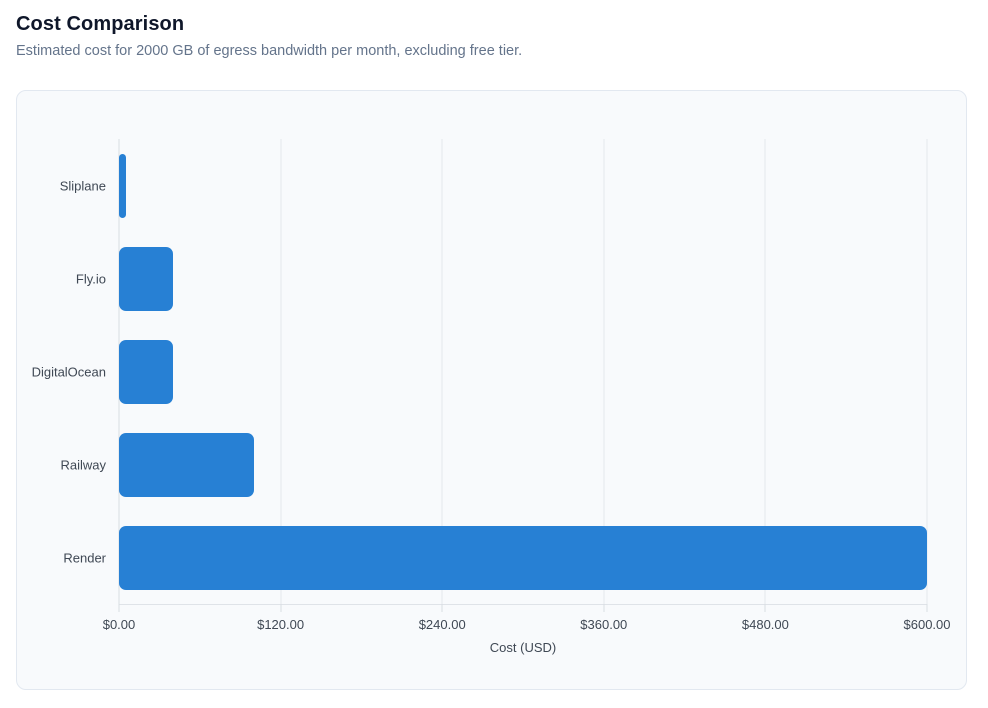 The height and width of the screenshot is (708, 988). Describe the element at coordinates (146, 278) in the screenshot. I see `bar-fly-io` at that location.